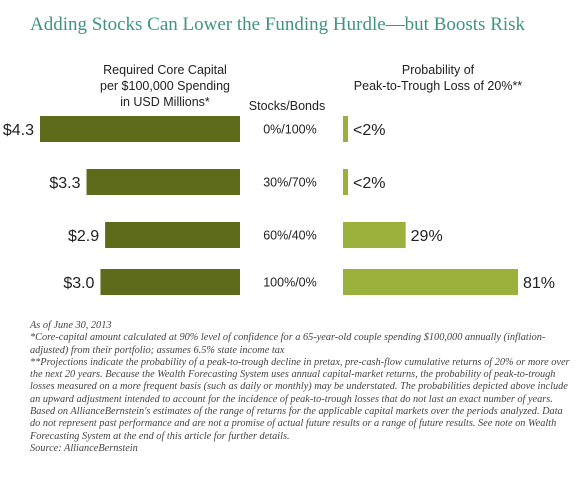 Image resolution: width=580 pixels, height=499 pixels. Describe the element at coordinates (64, 183) in the screenshot. I see `core-capital-value-label: $3.3` at that location.